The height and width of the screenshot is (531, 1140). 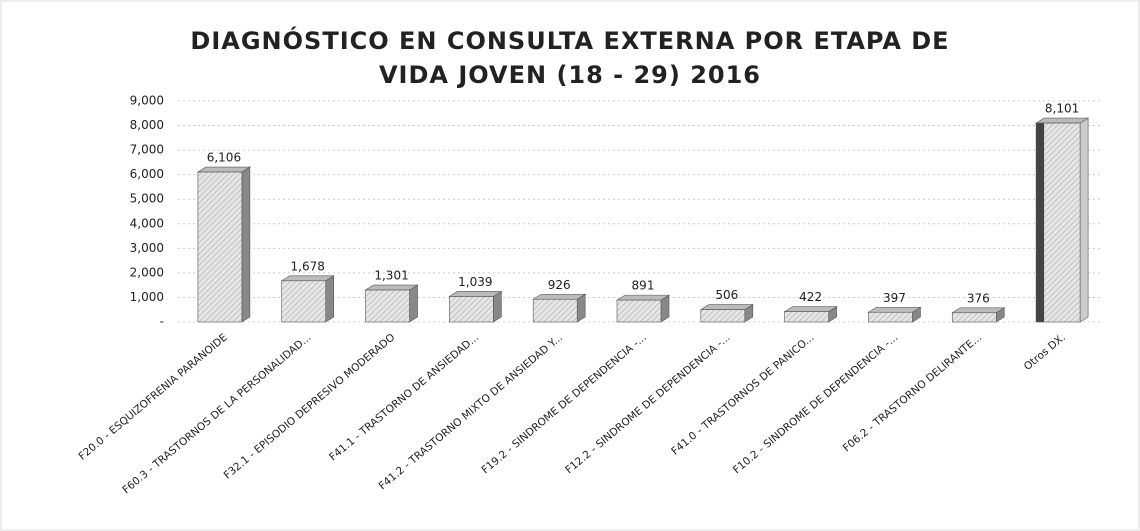 What do you see at coordinates (559, 285) in the screenshot?
I see `value-label: 926` at bounding box center [559, 285].